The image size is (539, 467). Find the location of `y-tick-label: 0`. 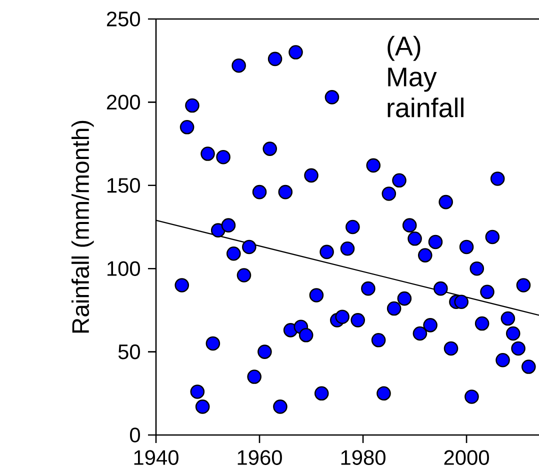

y-tick-label: 0 is located at coordinates (135, 435).